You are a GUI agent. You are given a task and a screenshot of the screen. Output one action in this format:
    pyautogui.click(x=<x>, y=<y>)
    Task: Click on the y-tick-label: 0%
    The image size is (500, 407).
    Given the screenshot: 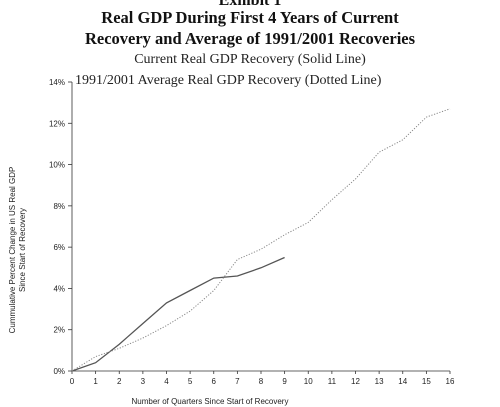 What is the action you would take?
    pyautogui.click(x=59, y=371)
    